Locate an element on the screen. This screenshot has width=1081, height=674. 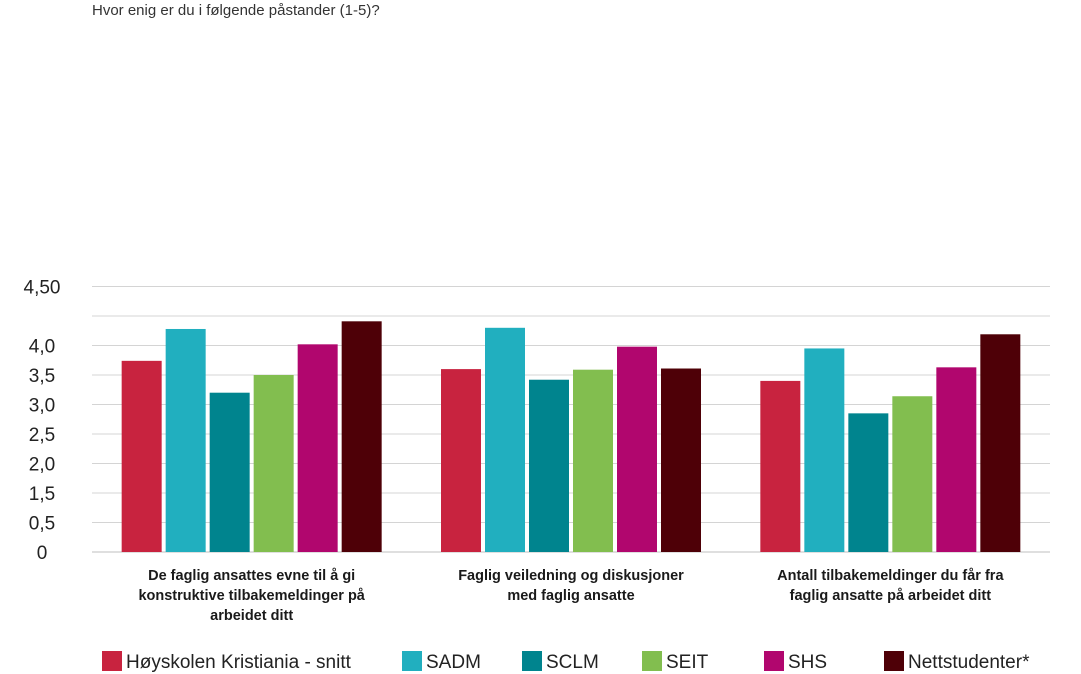
y-tick-label: 1,5 is located at coordinates (42, 494).